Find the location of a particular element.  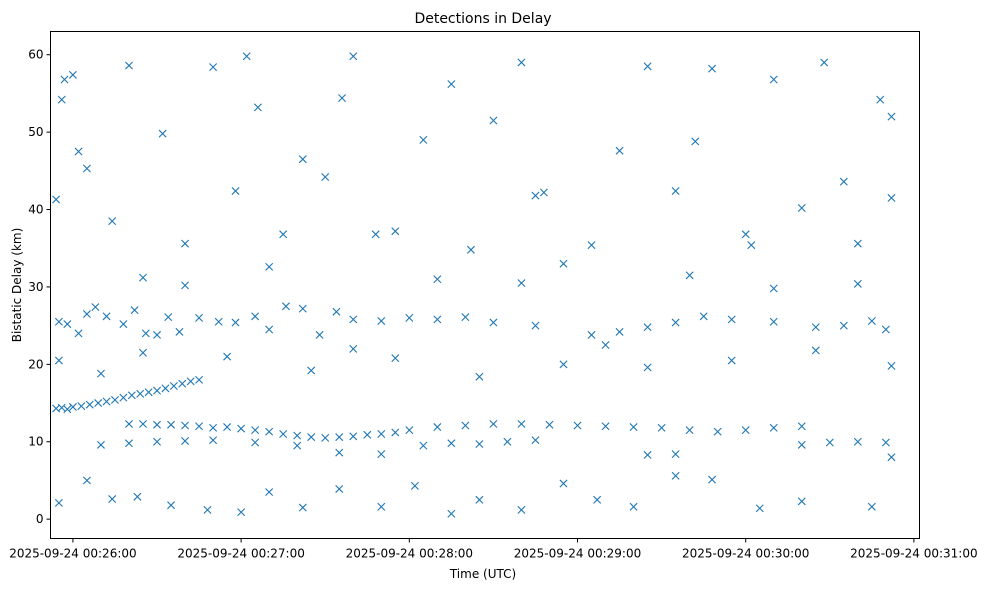

x-tick-label: 2025-09-24 00:28:00 is located at coordinates (409, 554).